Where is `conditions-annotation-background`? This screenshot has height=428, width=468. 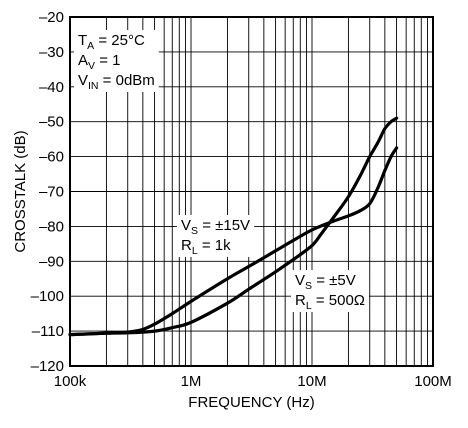
conditions-annotation-background is located at coordinates (116, 61).